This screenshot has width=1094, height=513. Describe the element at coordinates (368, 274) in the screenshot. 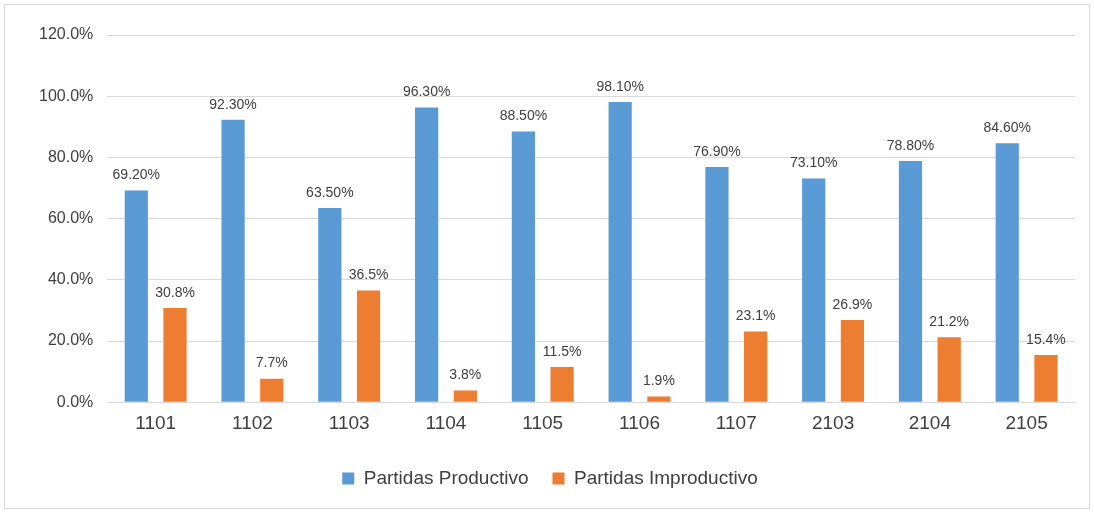

I see `data-label: 36.5%` at that location.